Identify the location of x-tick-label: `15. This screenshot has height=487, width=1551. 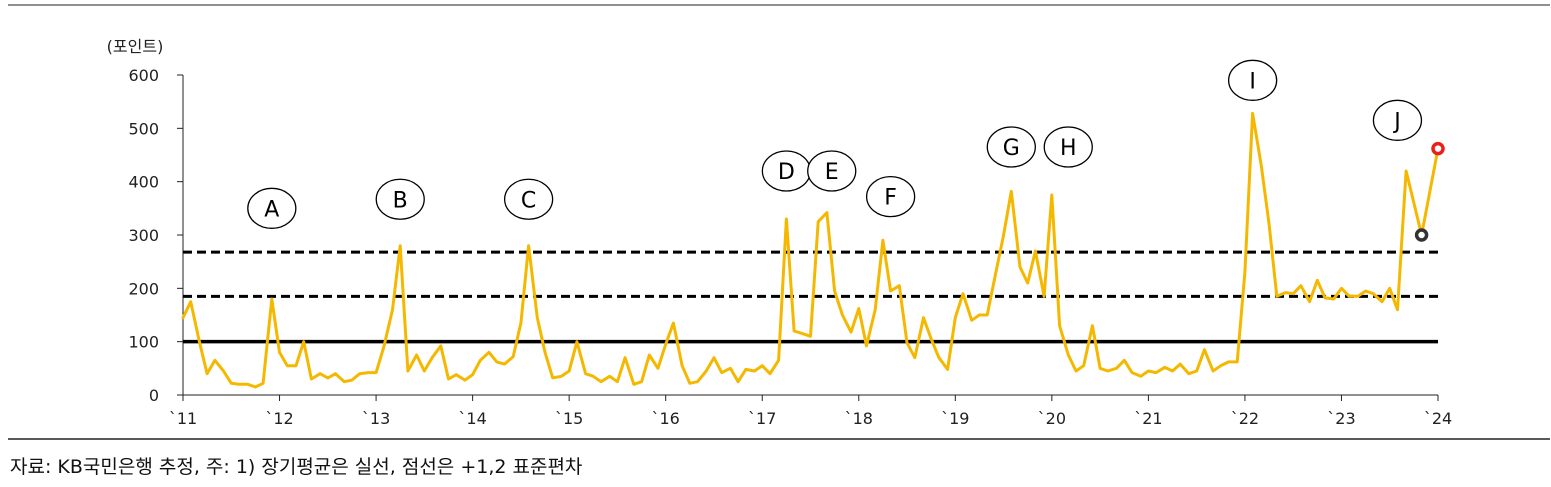
(569, 418).